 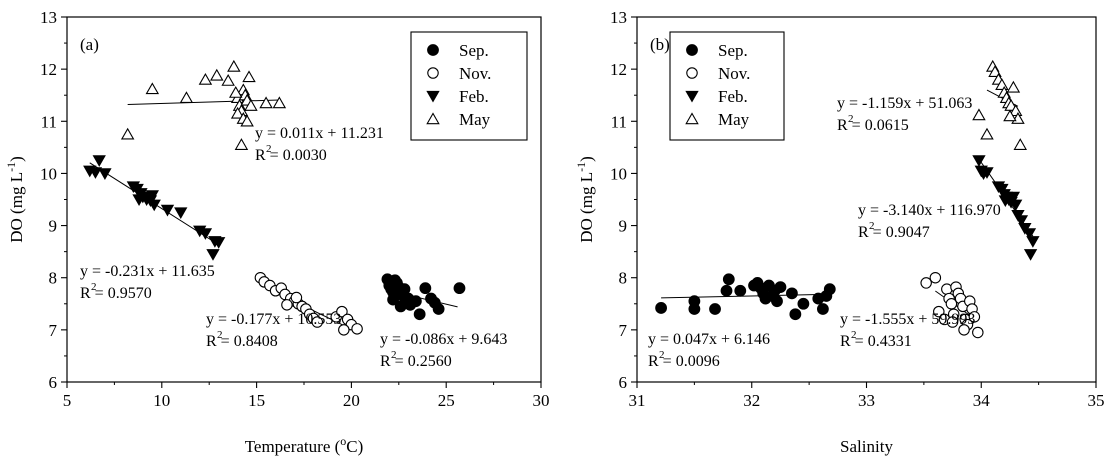 What do you see at coordinates (67, 400) in the screenshot?
I see `x-tick-label: 5` at bounding box center [67, 400].